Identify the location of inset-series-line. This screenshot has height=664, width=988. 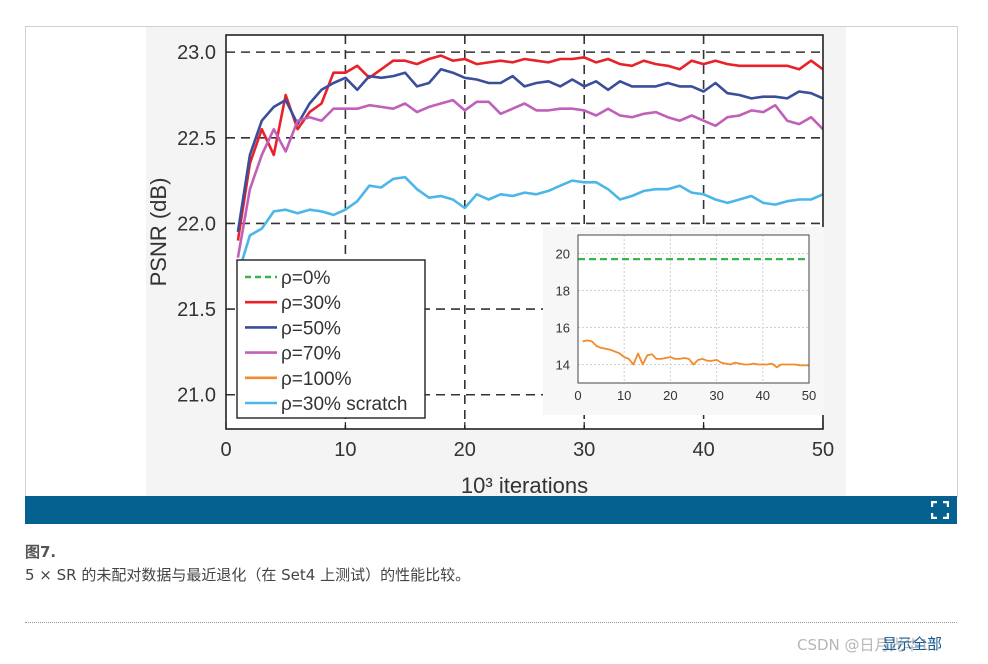
(695, 354).